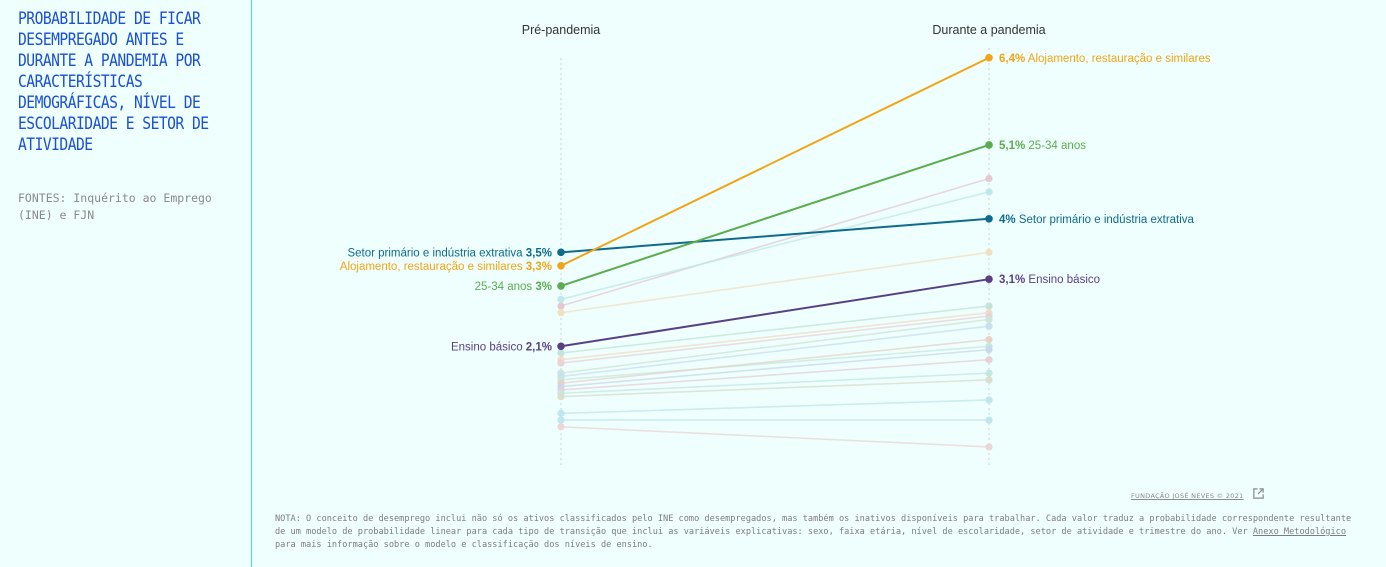 The image size is (1386, 567). I want to click on point-pre-25-34-anos, so click(561, 286).